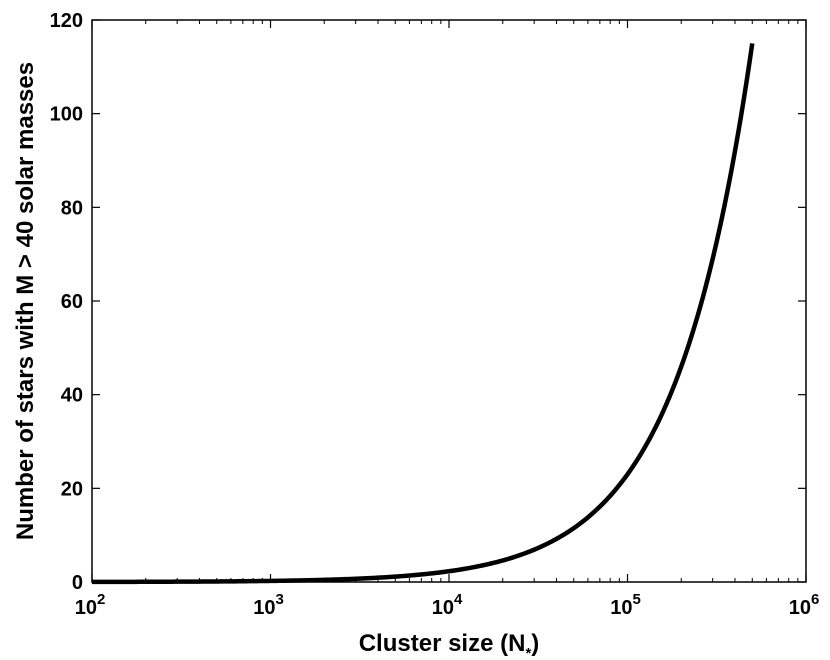  I want to click on x-tick-label: 10², so click(90, 605).